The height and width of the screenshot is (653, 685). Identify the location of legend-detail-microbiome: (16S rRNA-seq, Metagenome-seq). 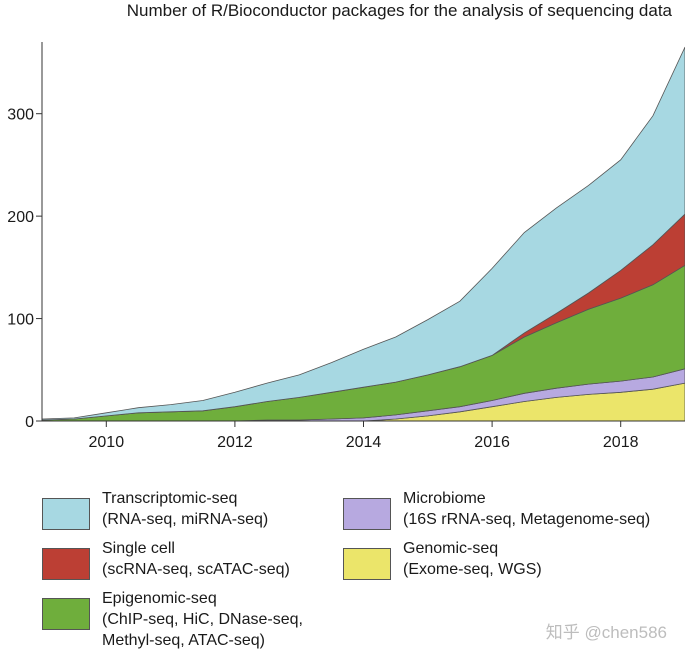
(527, 519).